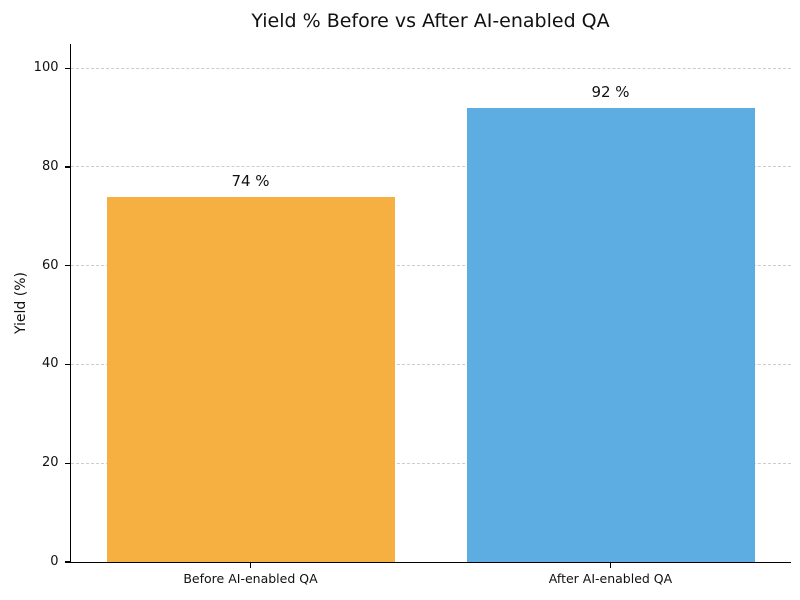 The image size is (800, 600). What do you see at coordinates (50, 166) in the screenshot?
I see `y-tick-label: 80` at bounding box center [50, 166].